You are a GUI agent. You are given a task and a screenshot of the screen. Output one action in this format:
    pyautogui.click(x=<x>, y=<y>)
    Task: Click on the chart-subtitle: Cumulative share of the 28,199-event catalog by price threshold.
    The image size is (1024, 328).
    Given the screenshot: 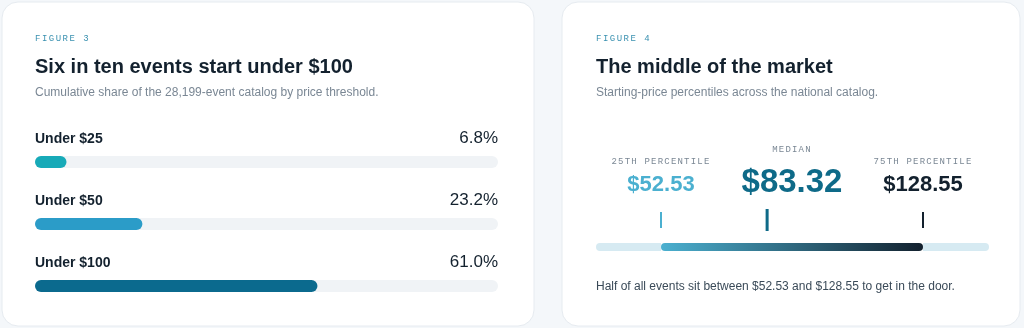 What is the action you would take?
    pyautogui.click(x=207, y=92)
    